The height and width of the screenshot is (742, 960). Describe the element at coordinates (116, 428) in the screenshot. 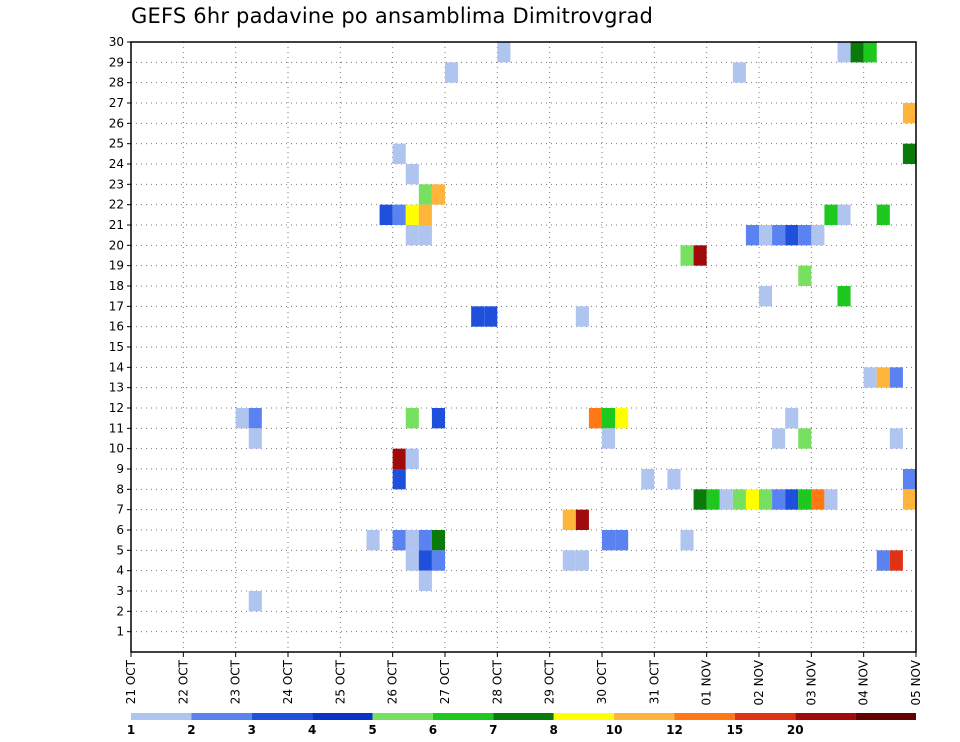

I see `y-tick-label: 11` at that location.